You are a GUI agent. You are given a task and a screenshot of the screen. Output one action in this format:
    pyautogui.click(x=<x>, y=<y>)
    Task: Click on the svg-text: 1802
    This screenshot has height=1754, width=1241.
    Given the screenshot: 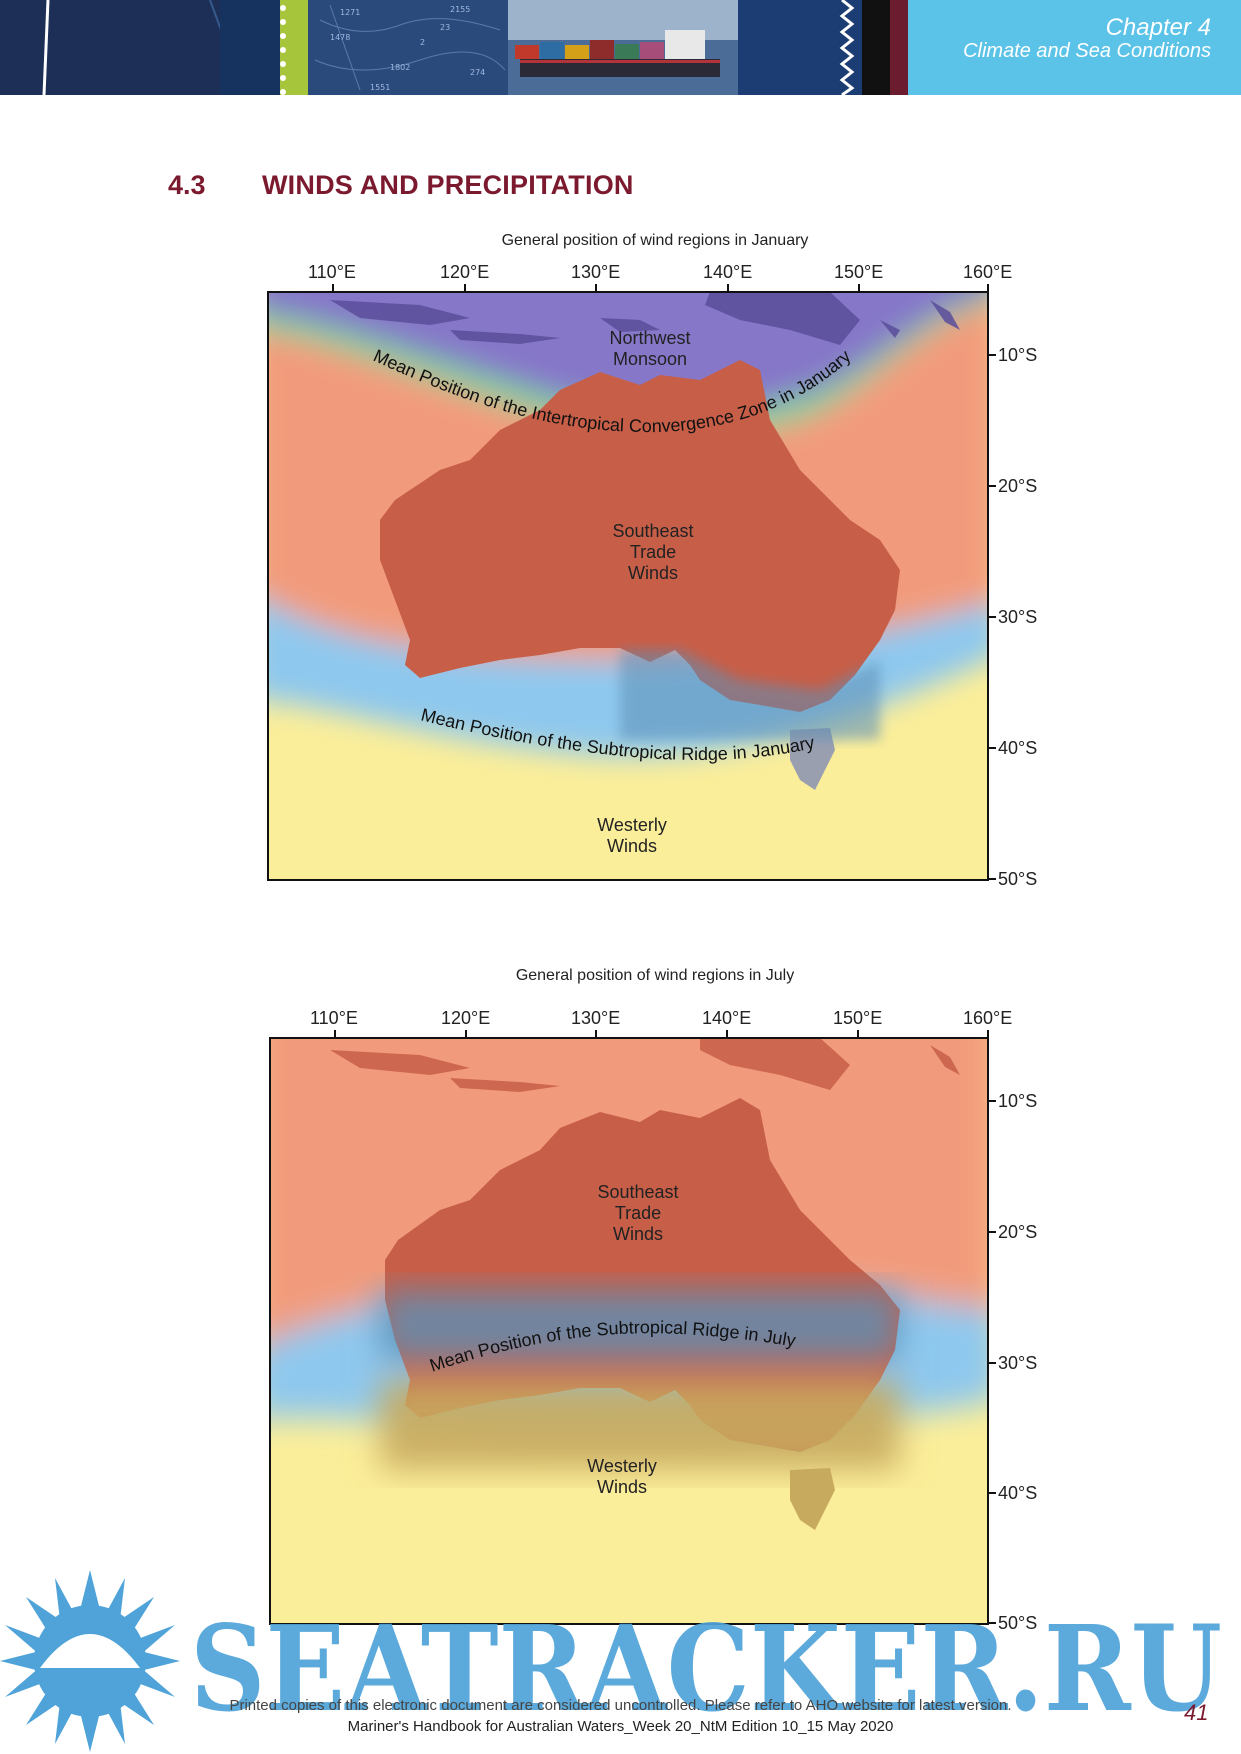 What is the action you would take?
    pyautogui.click(x=400, y=67)
    